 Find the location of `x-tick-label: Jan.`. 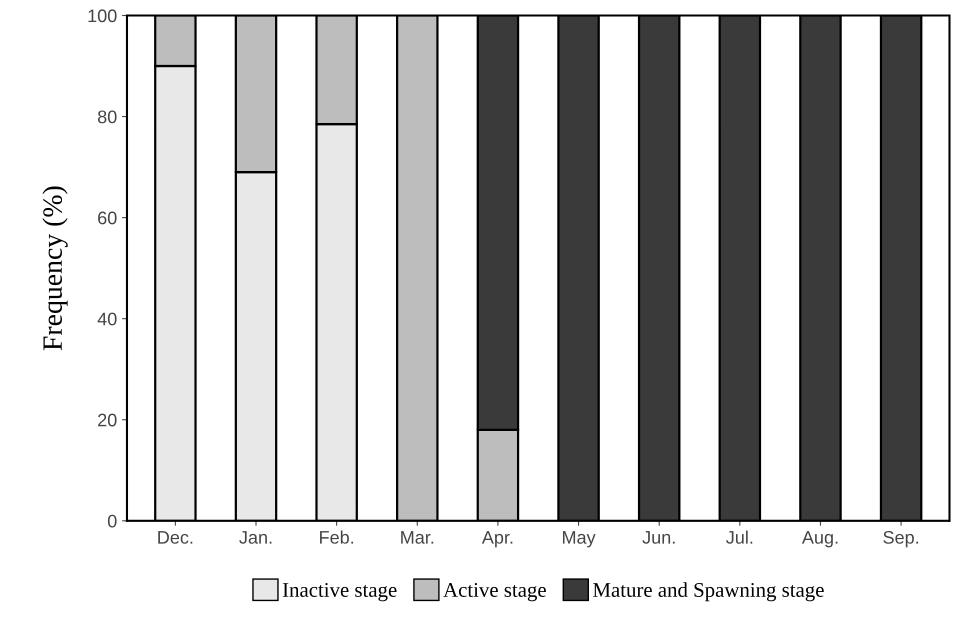

x-tick-label: Jan. is located at coordinates (255, 537).